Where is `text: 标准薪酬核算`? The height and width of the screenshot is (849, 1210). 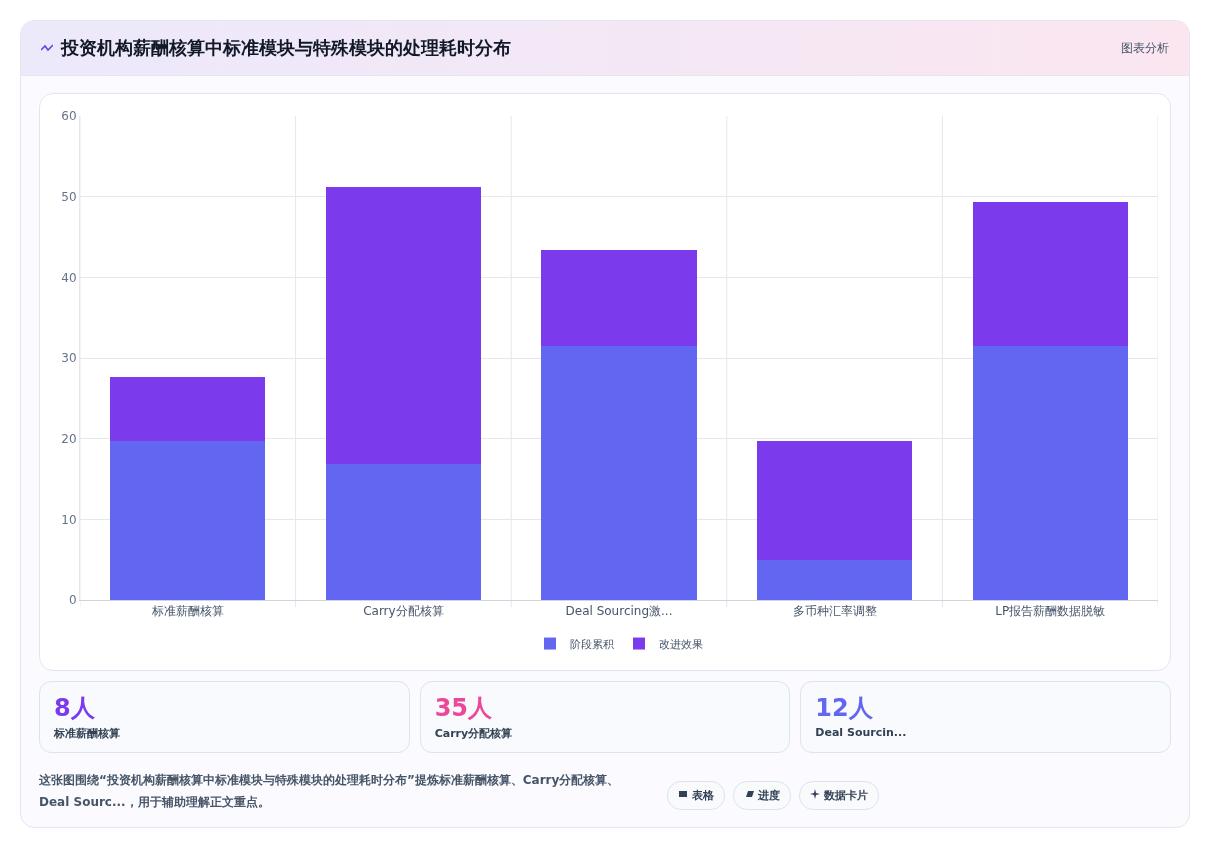 text: 标准薪酬核算 is located at coordinates (87, 733).